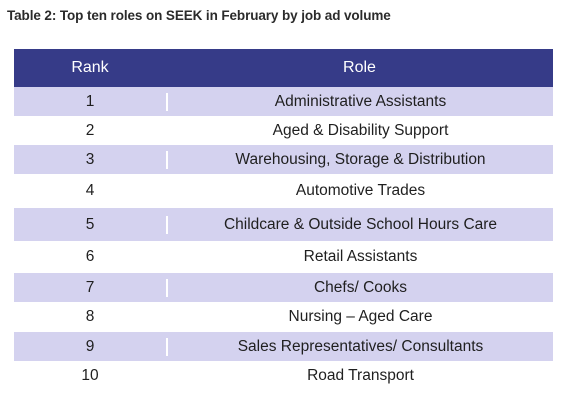 The width and height of the screenshot is (577, 408). Describe the element at coordinates (360, 256) in the screenshot. I see `role-cell: Retail Assistants` at that location.